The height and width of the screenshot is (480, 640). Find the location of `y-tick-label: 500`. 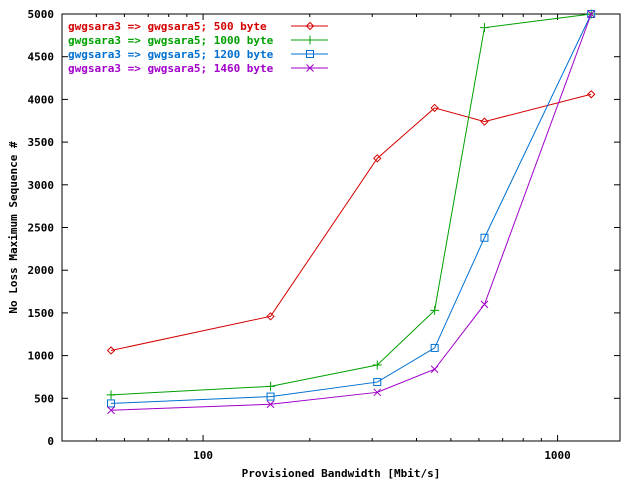

y-tick-label: 500 is located at coordinates (44, 398).